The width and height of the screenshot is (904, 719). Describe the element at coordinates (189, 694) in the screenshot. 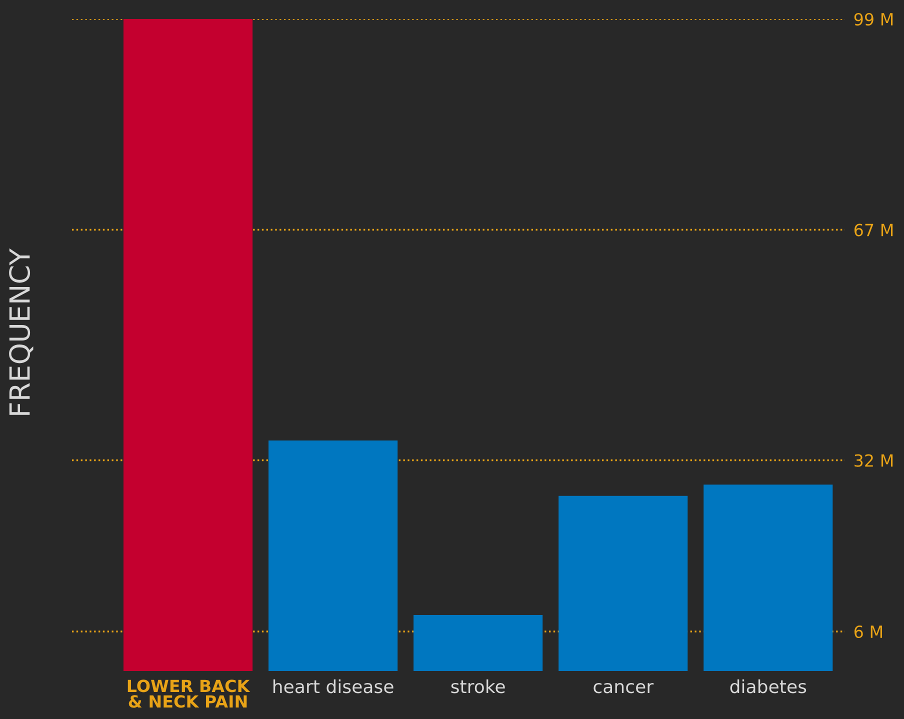

I see `x-tick-label: LOWER BACK & NECK PAIN` at that location.